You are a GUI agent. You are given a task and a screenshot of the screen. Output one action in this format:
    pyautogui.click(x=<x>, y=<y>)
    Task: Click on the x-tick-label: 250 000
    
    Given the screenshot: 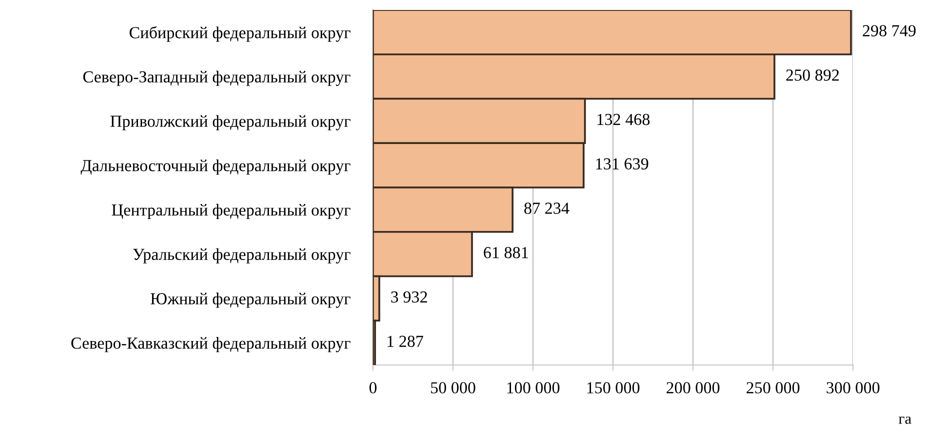 What is the action you would take?
    pyautogui.click(x=773, y=388)
    